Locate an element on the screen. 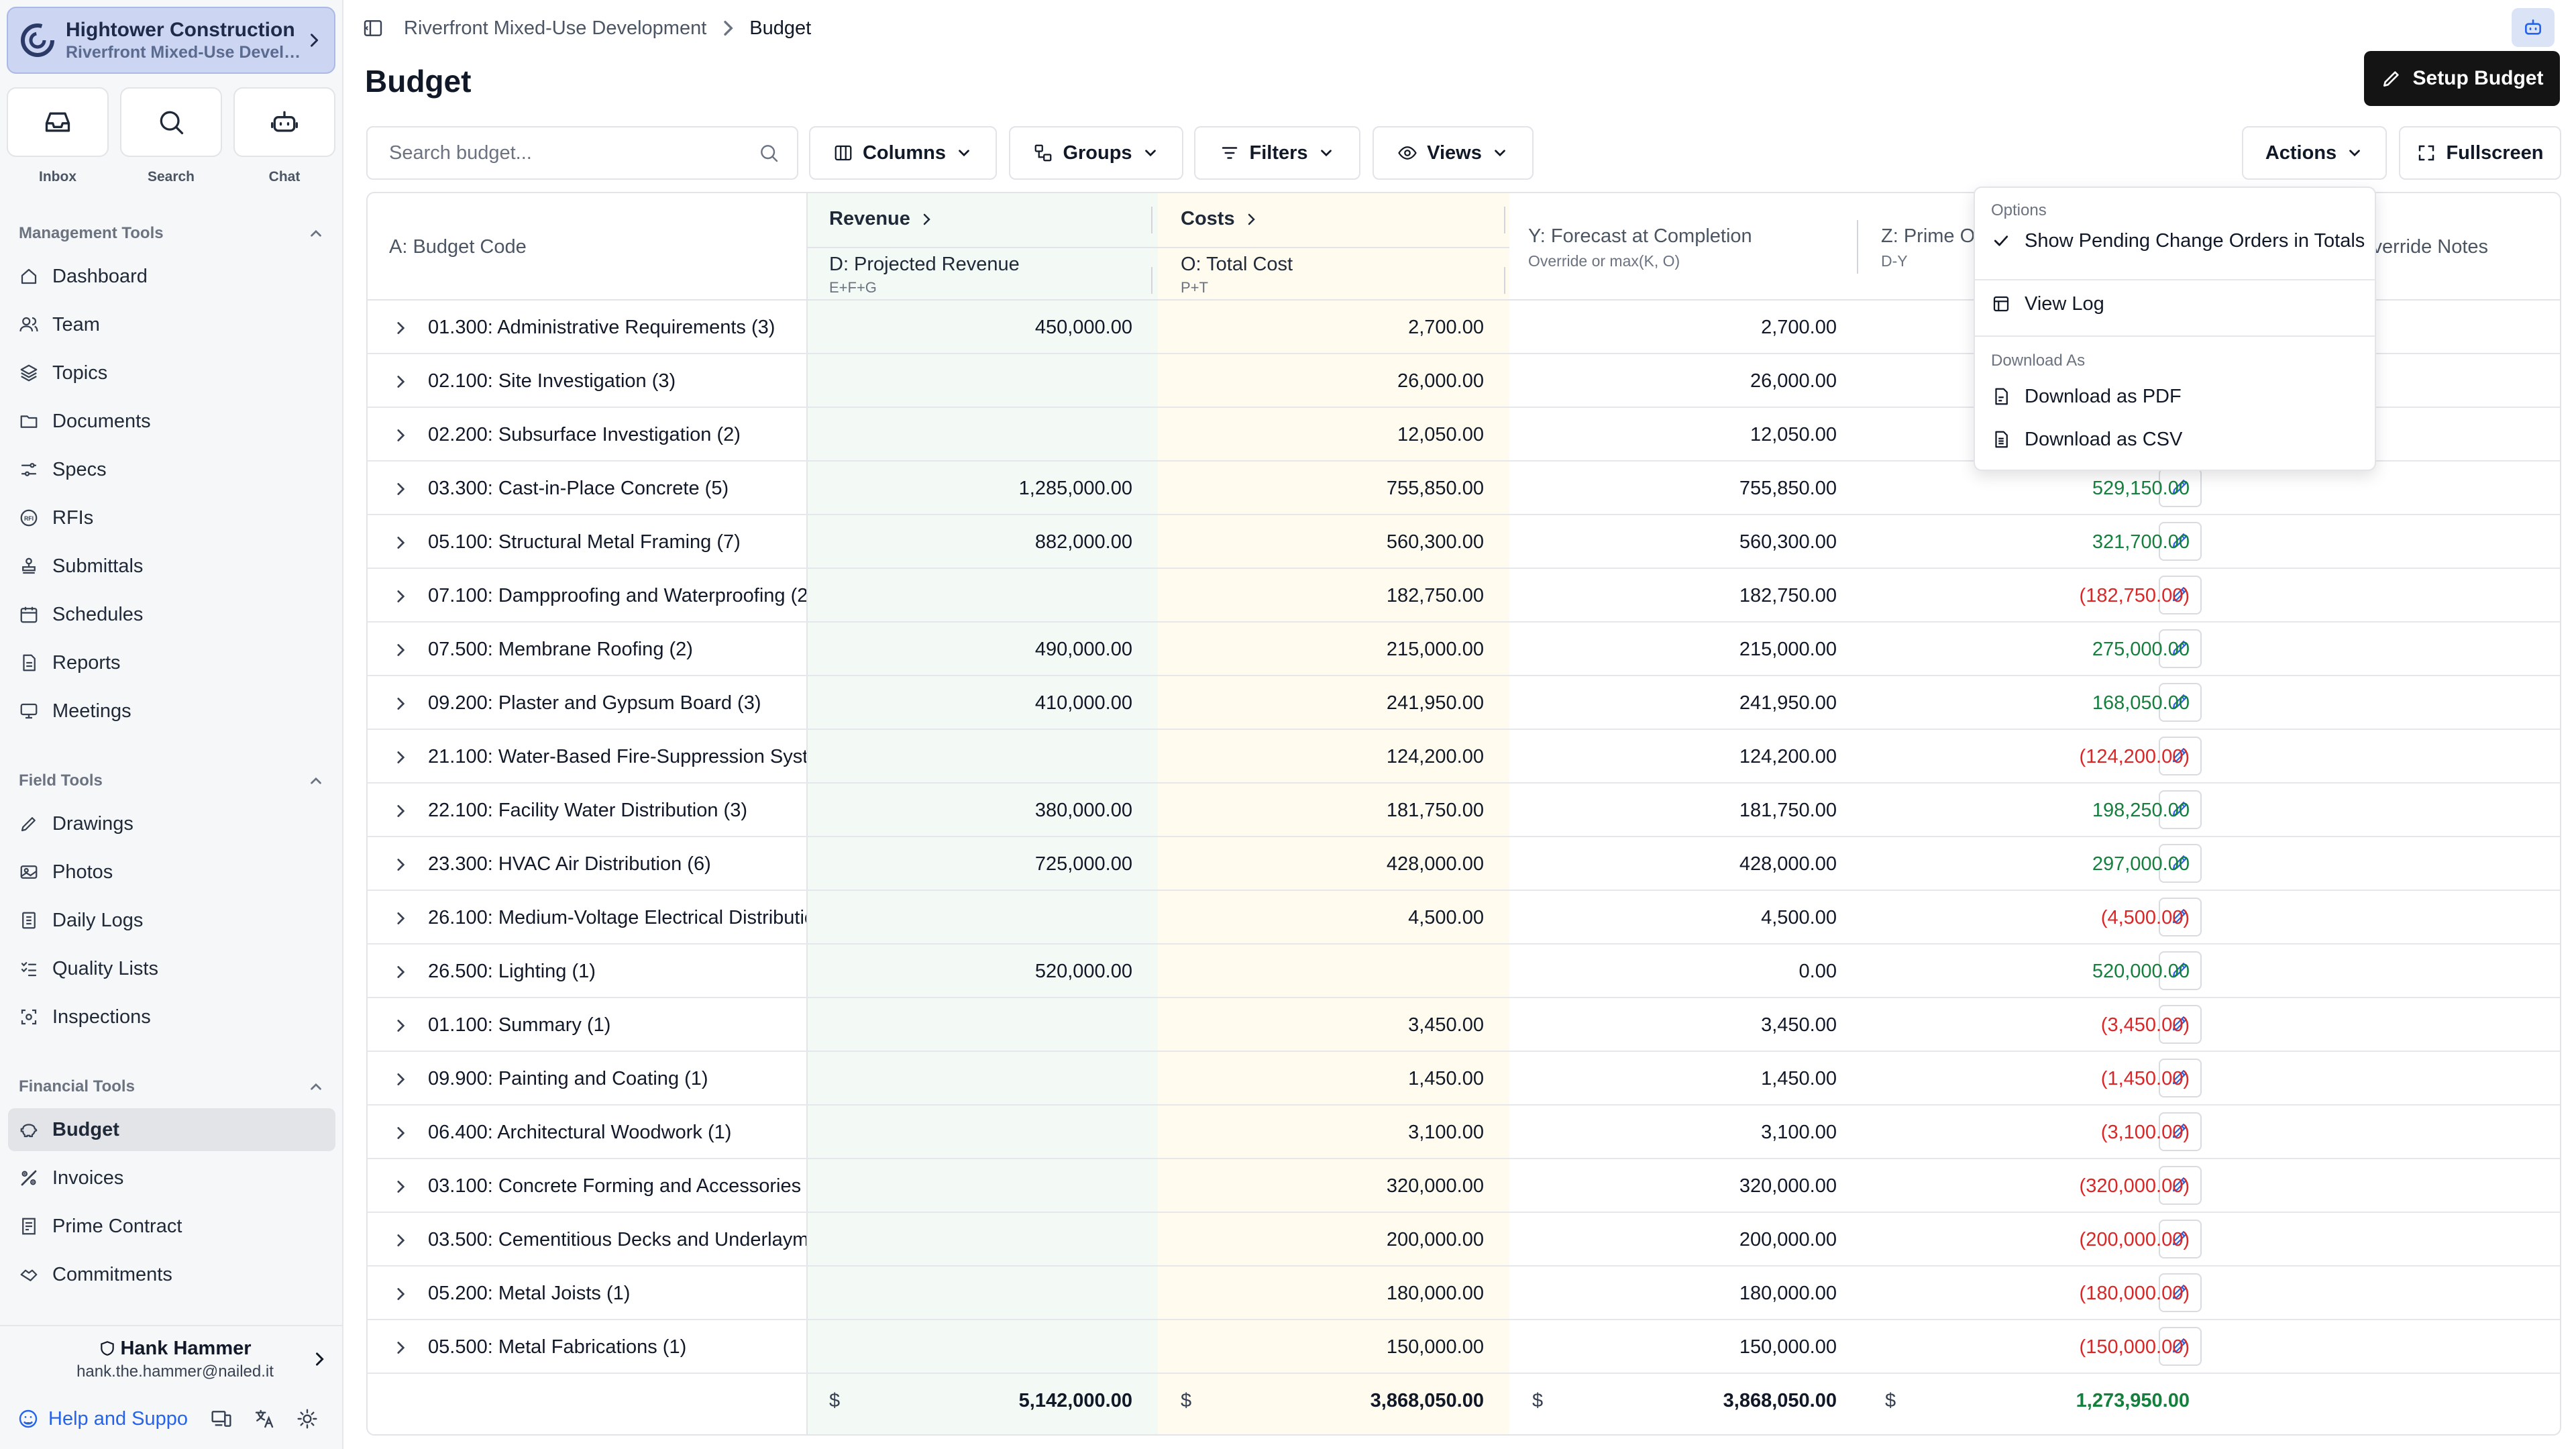  sidebar-item-inspections: Inspections is located at coordinates (171, 1017).